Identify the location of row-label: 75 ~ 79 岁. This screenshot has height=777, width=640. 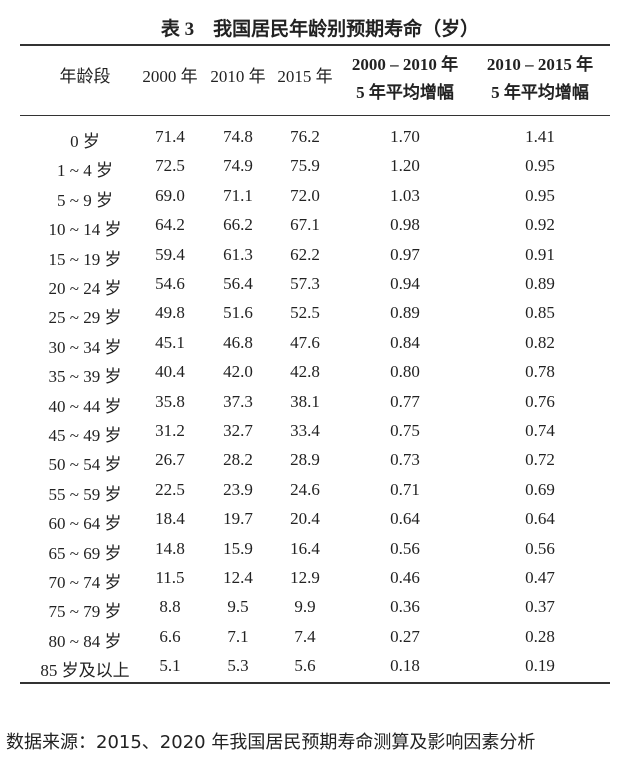
(85, 612).